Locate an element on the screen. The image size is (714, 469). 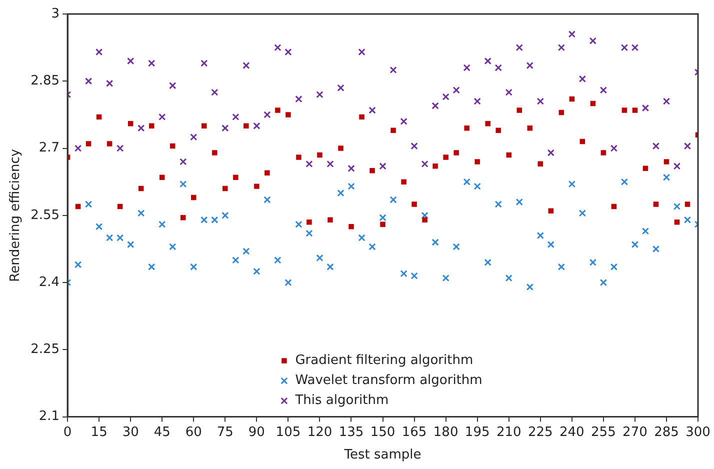
y-tick-label: 2.25 is located at coordinates (45, 350).